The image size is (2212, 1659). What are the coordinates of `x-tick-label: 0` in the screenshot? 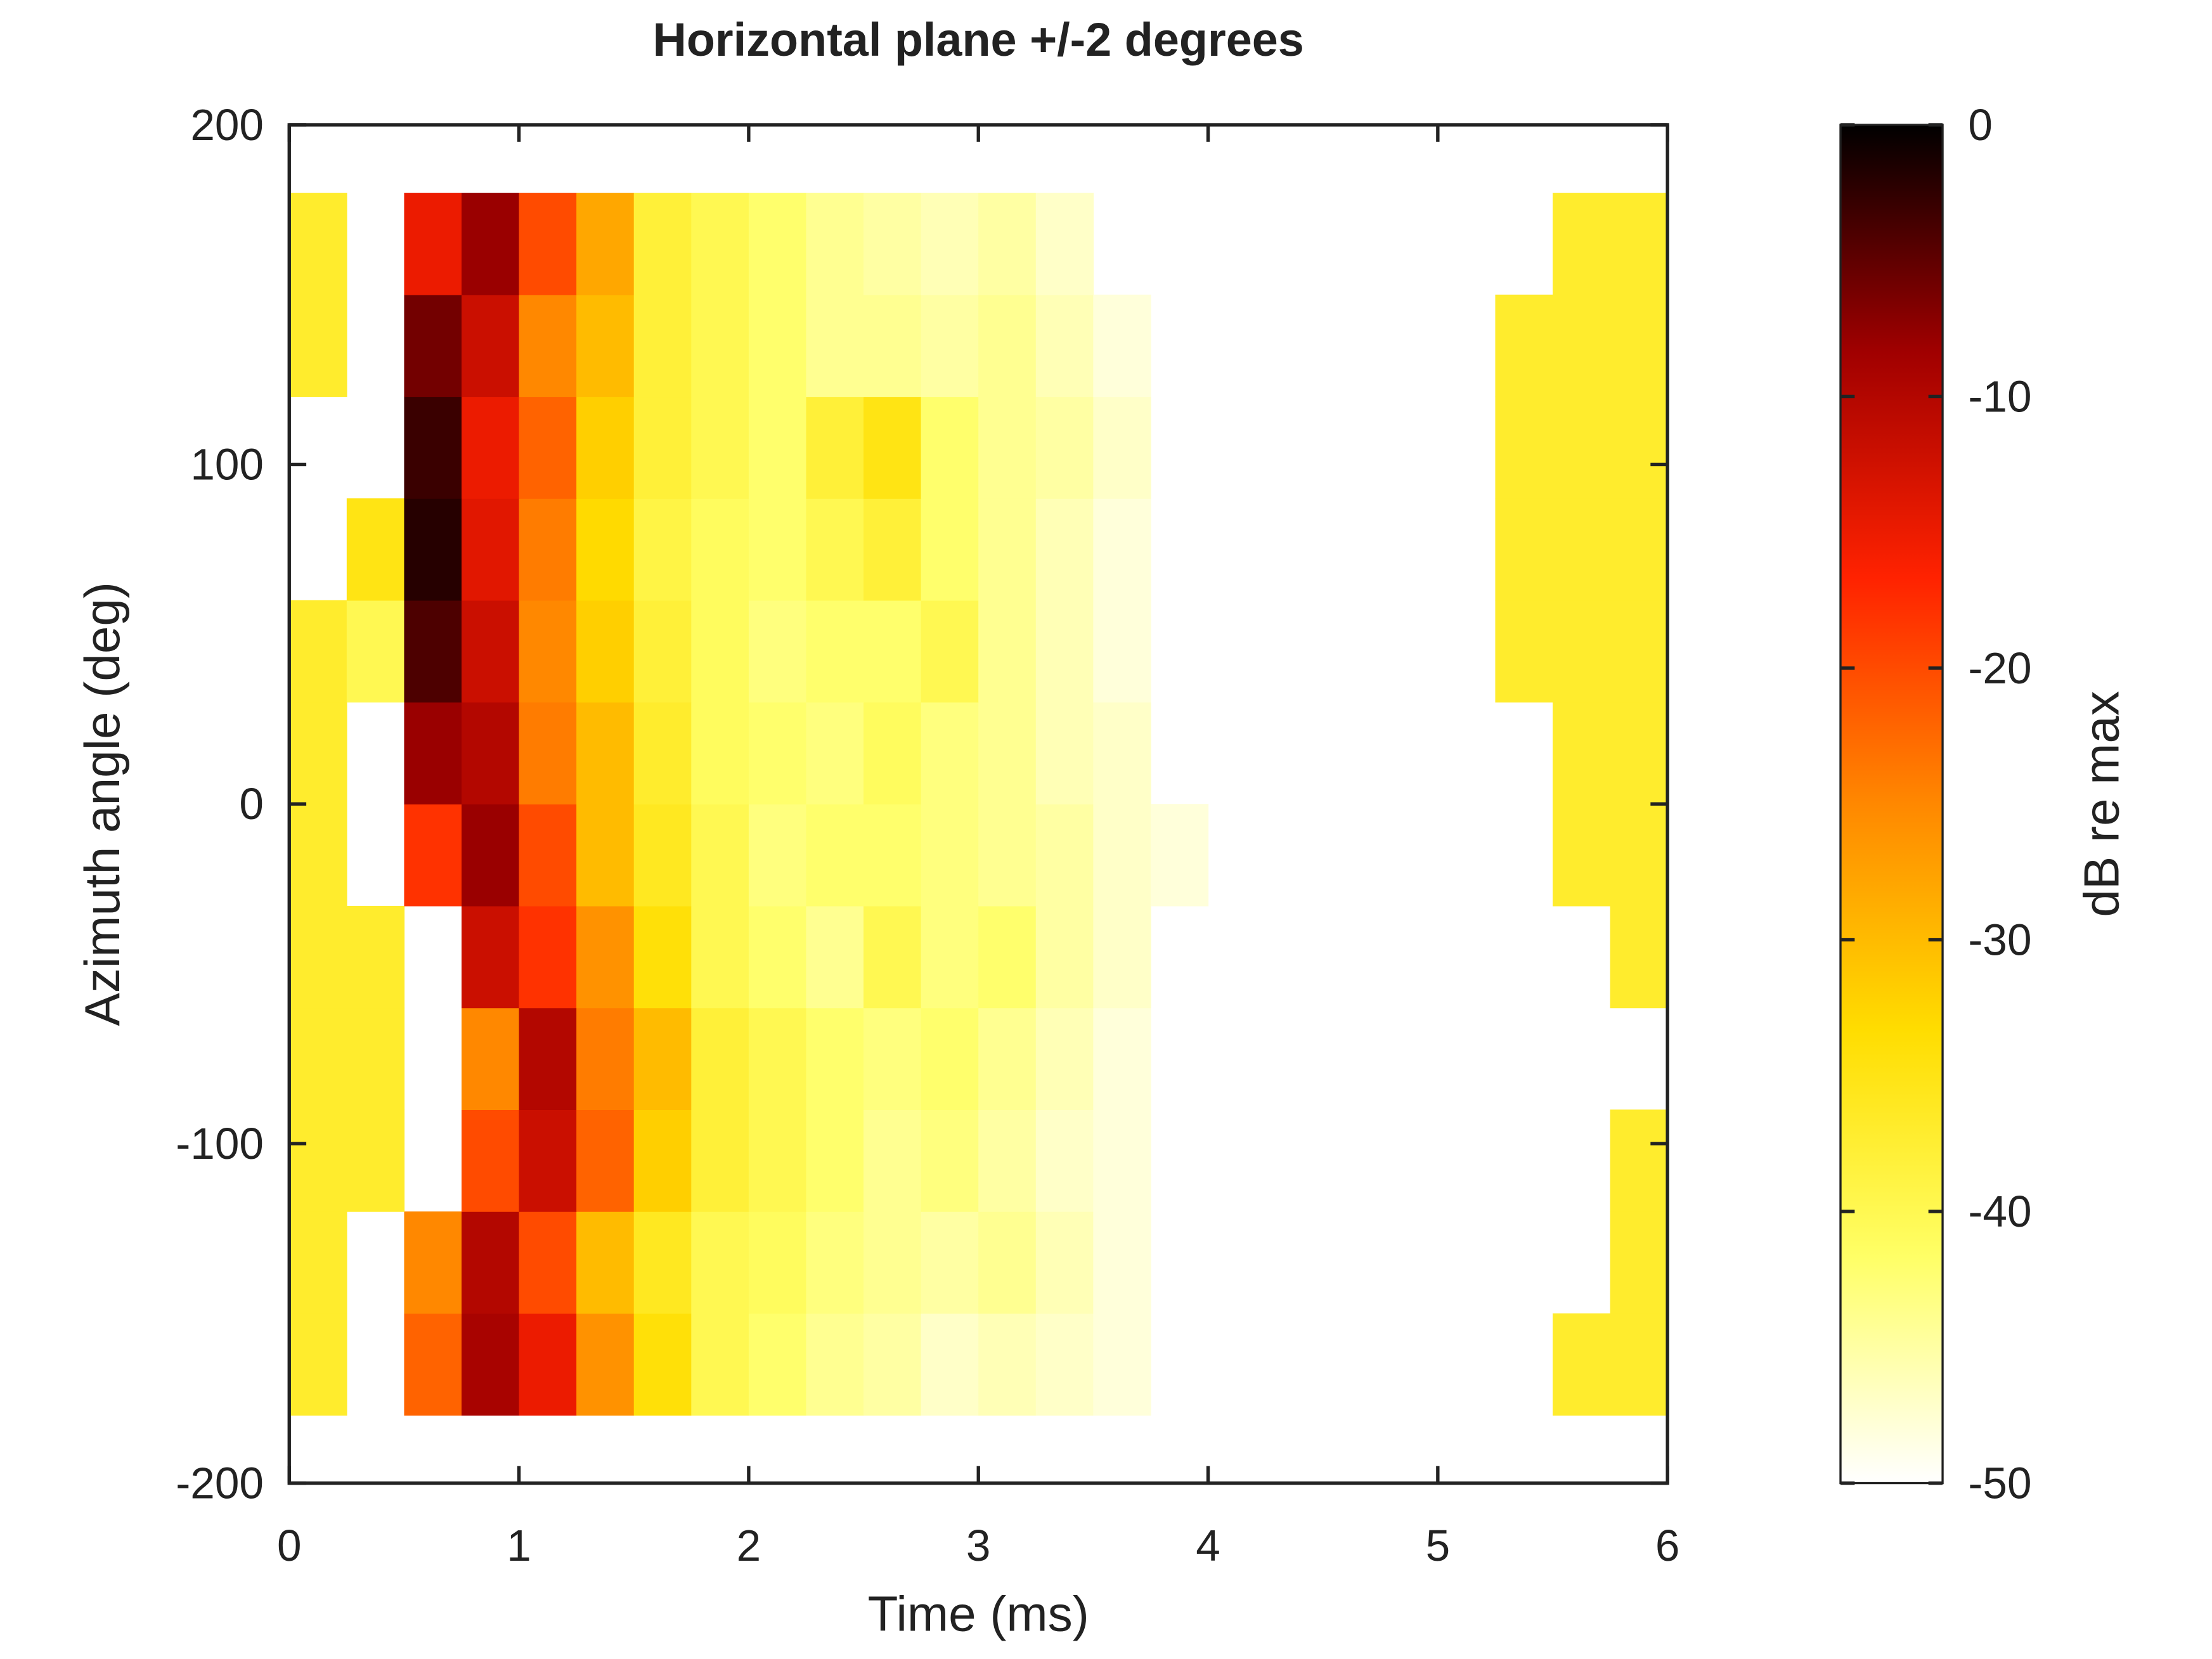 It's located at (289, 1545).